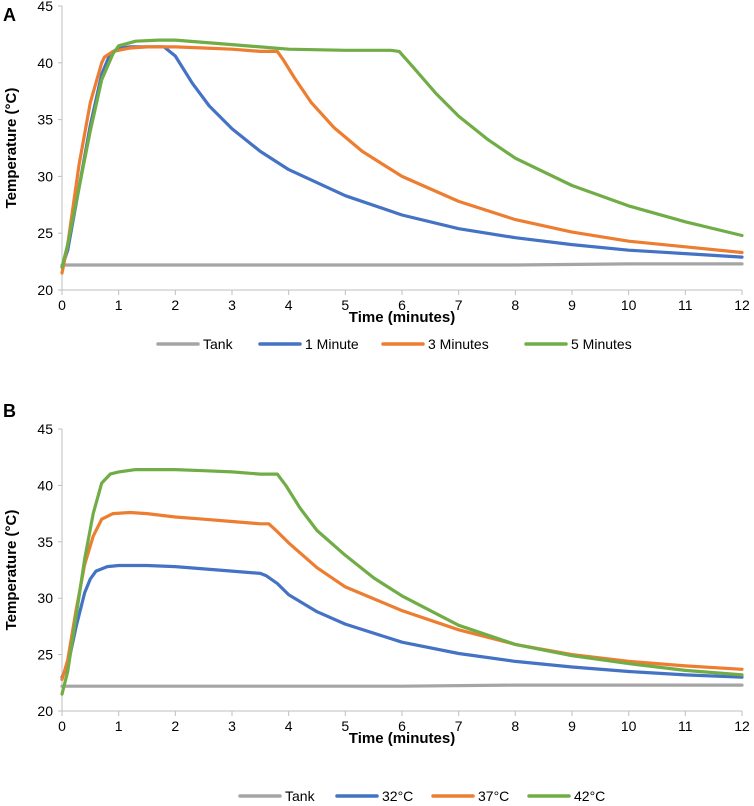  Describe the element at coordinates (332, 344) in the screenshot. I see `legend-label: 1 Minute` at that location.